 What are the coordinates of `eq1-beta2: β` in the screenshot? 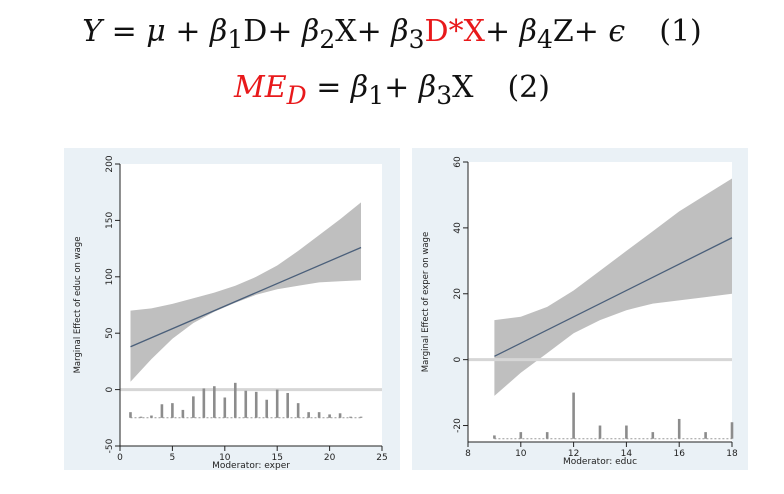 It's located at (311, 31).